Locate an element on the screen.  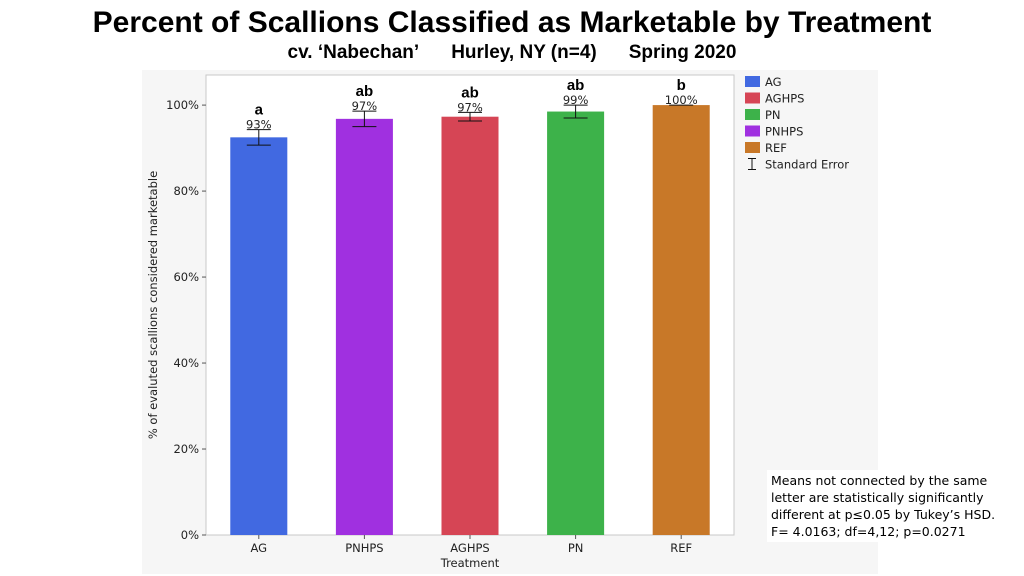
x-tick-label-aghps: AGHPS is located at coordinates (469, 548).